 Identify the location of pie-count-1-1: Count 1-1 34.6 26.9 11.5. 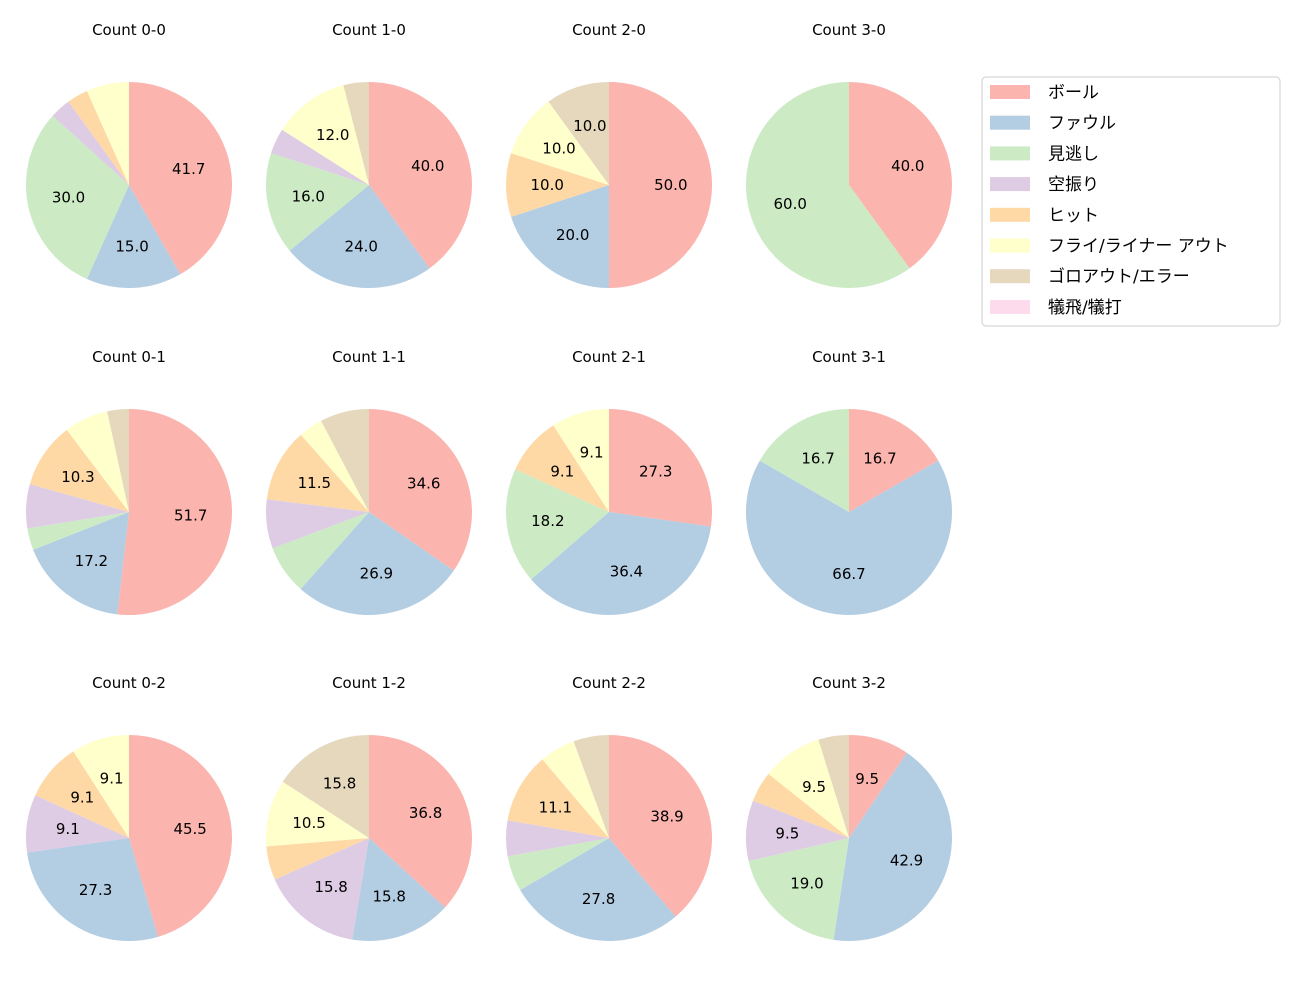
(368, 481).